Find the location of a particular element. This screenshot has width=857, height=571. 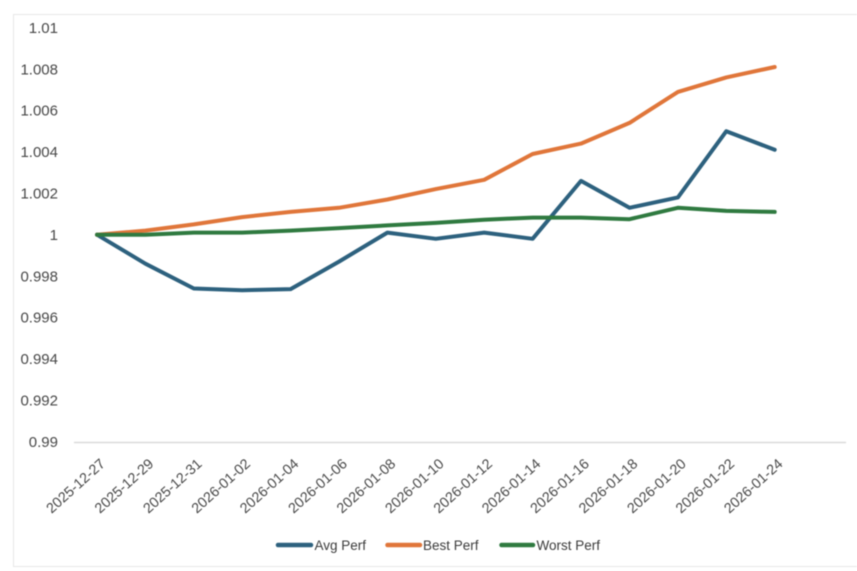

svg-text: Worst Perf is located at coordinates (569, 545).